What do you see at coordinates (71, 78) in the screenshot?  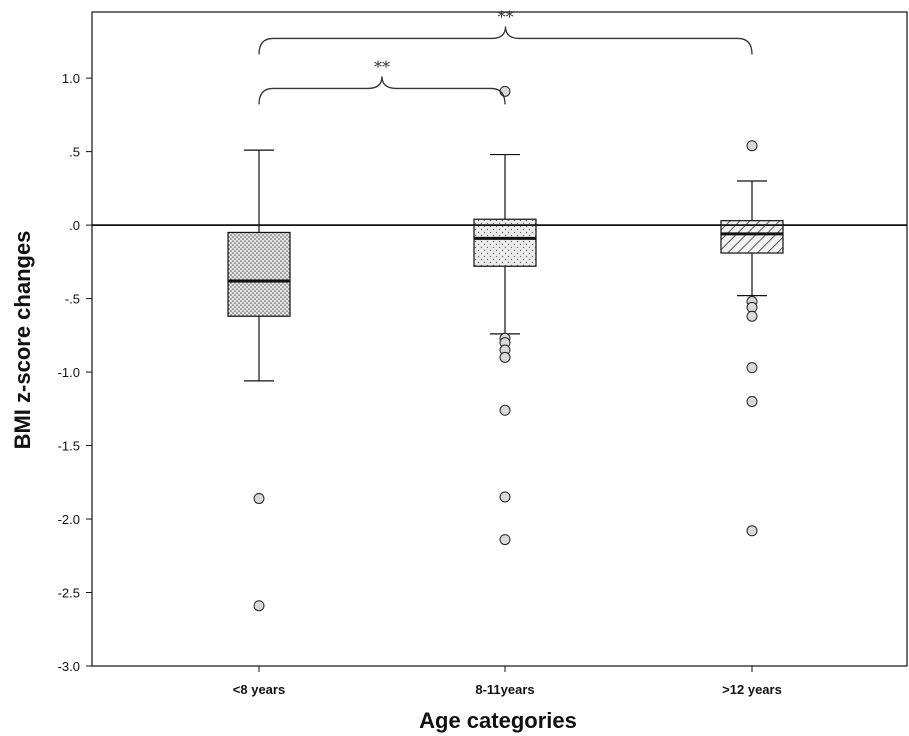 I see `y-tick-label: 1.0` at bounding box center [71, 78].